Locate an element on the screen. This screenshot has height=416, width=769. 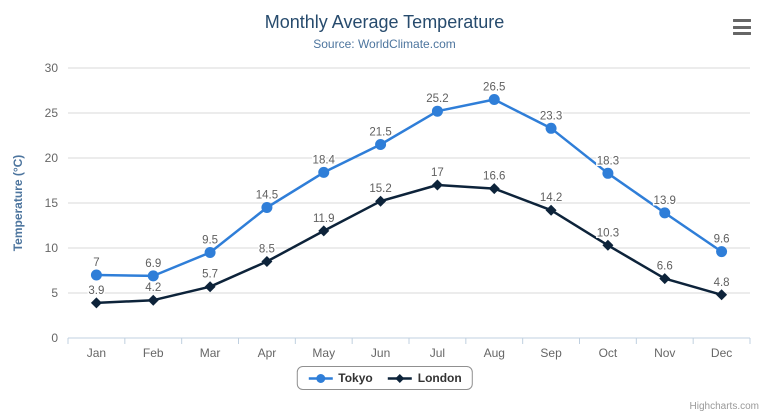
x-axis-label: Dec is located at coordinates (721, 353).